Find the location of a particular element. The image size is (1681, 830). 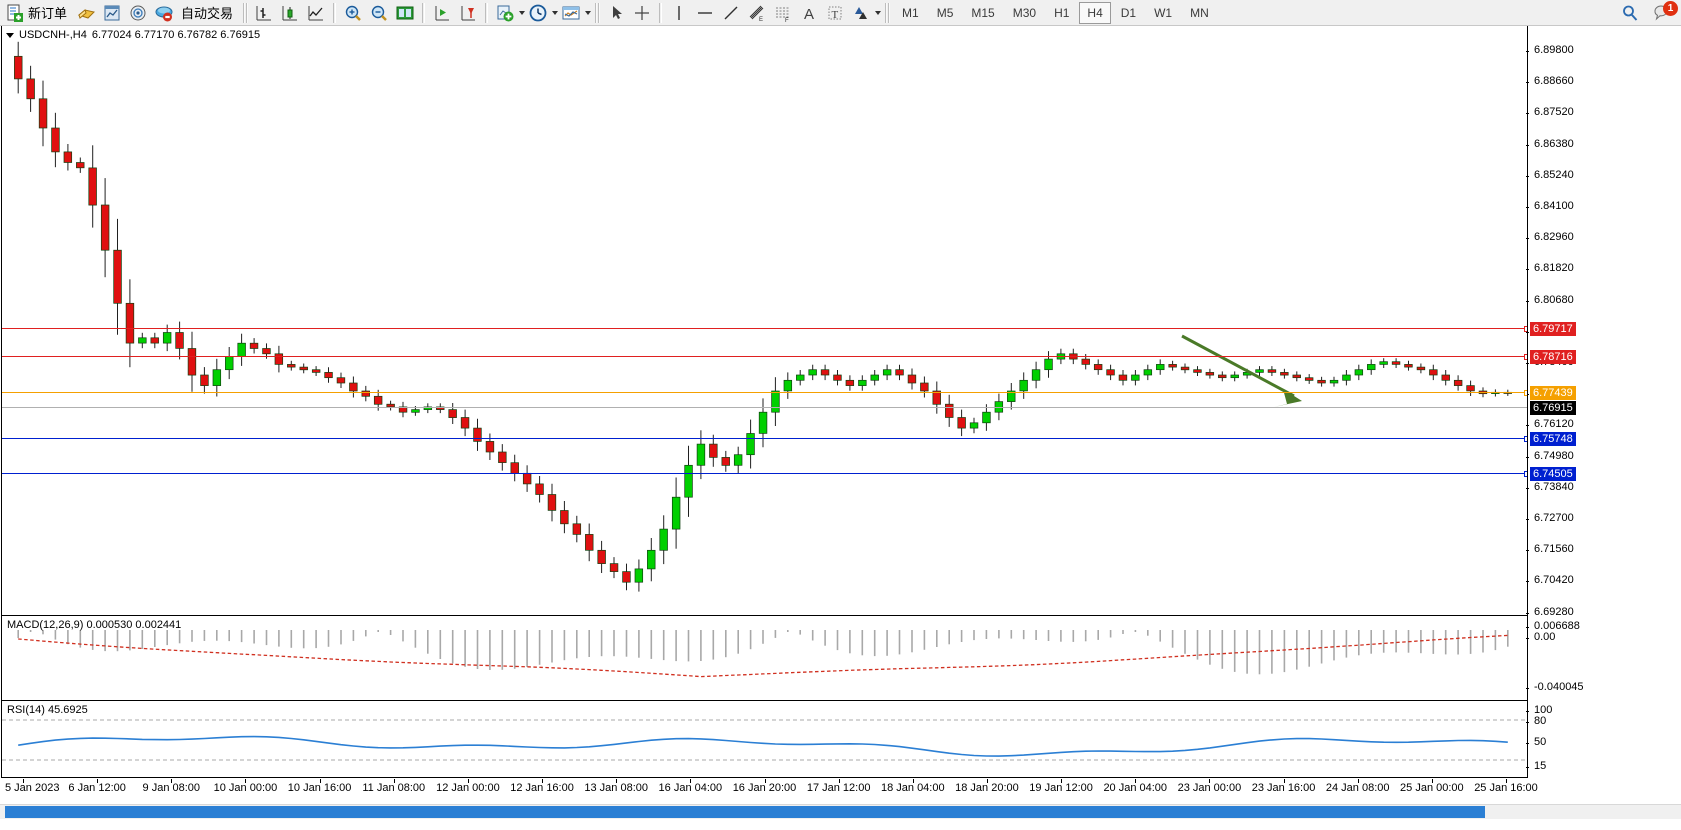

clock-icon is located at coordinates (538, 12).